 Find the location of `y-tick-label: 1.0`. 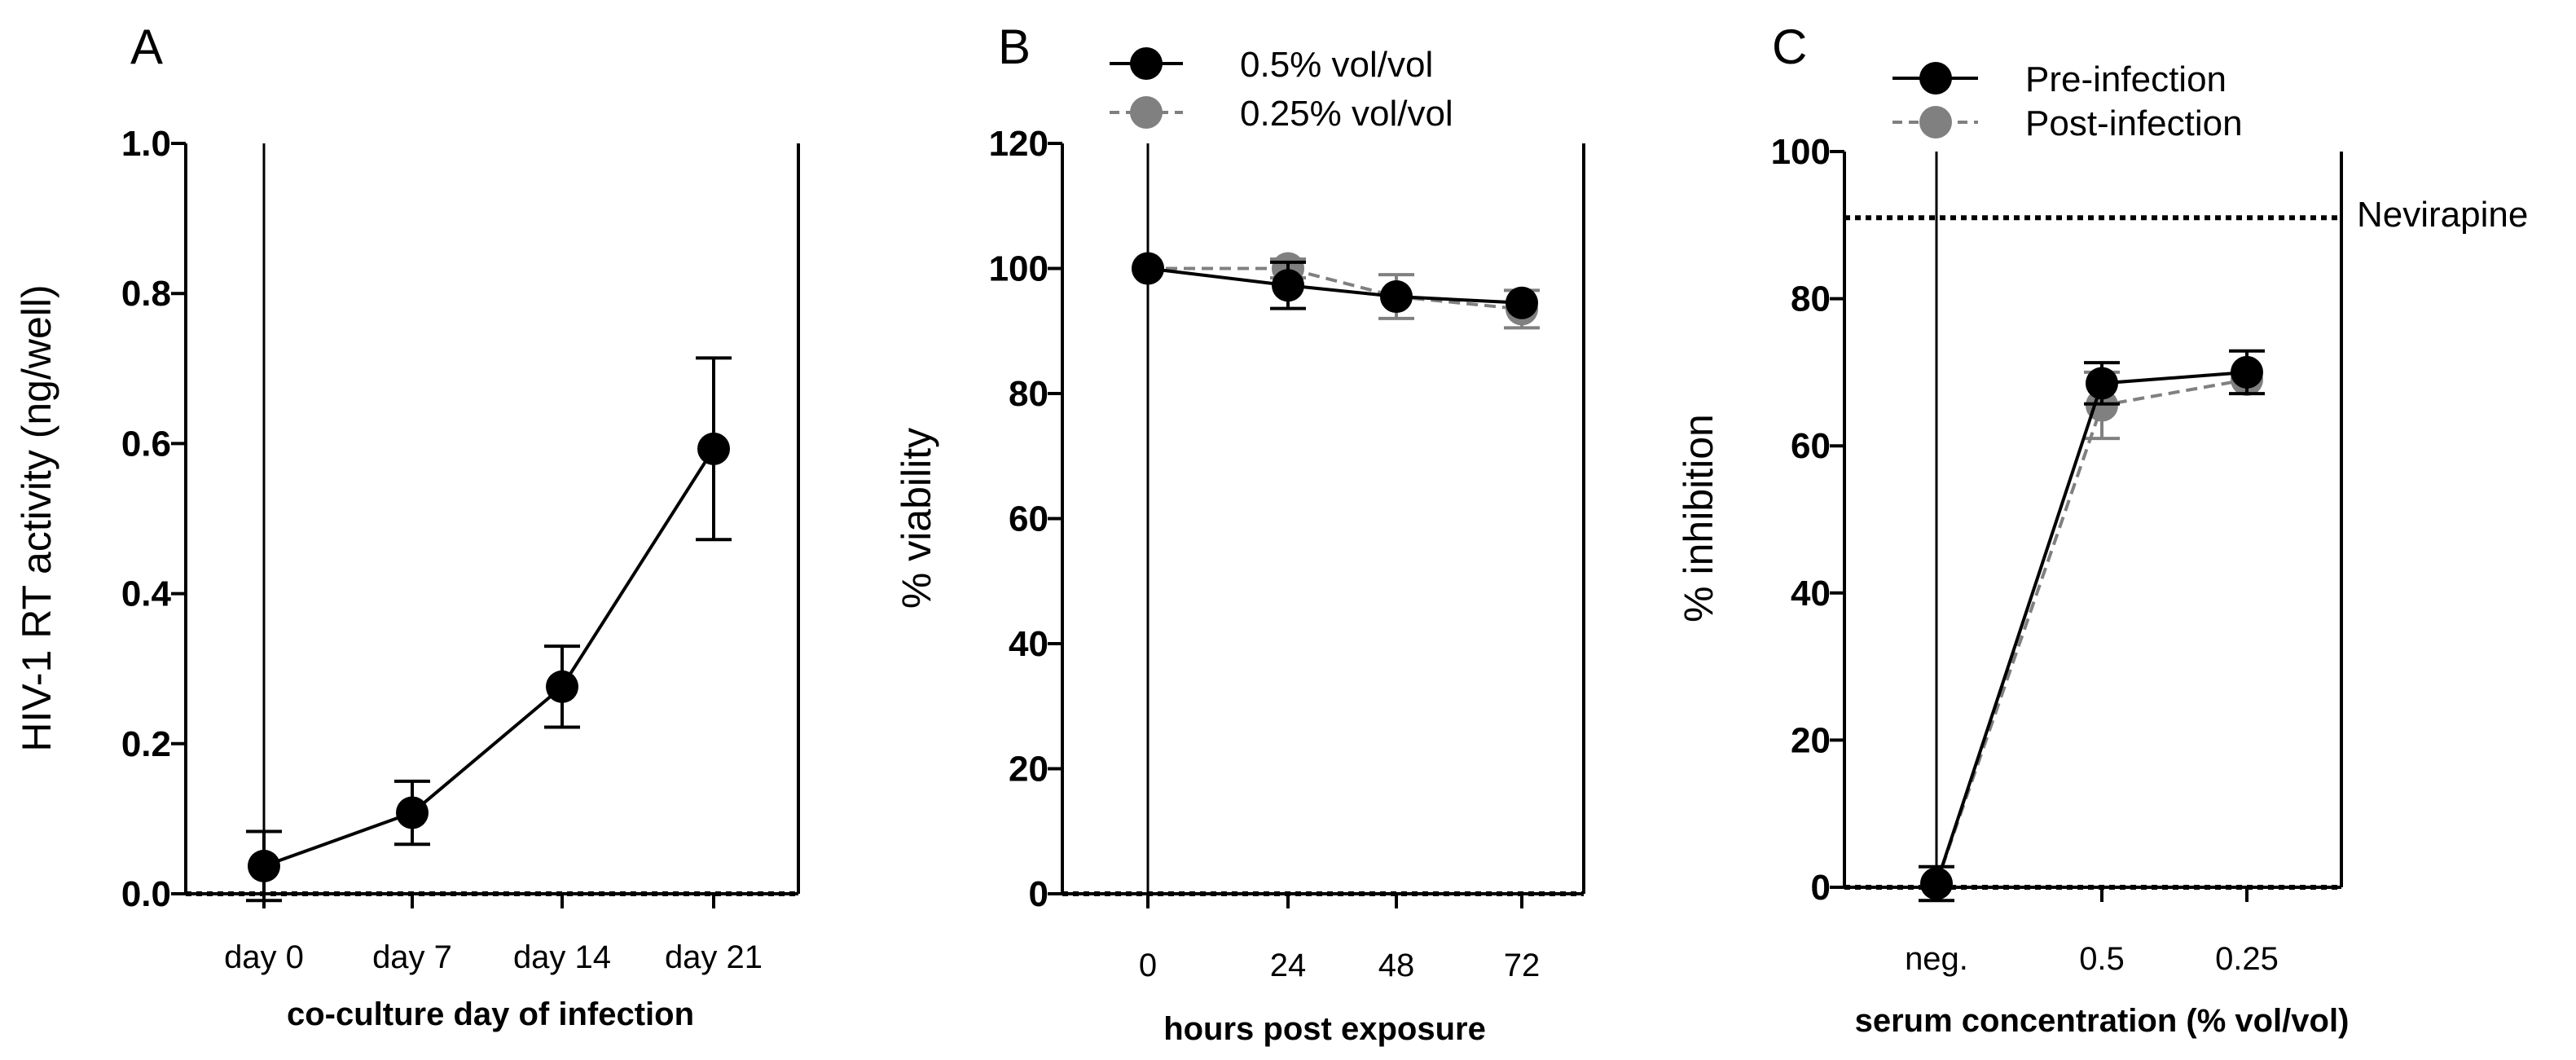

y-tick-label: 1.0 is located at coordinates (146, 144).